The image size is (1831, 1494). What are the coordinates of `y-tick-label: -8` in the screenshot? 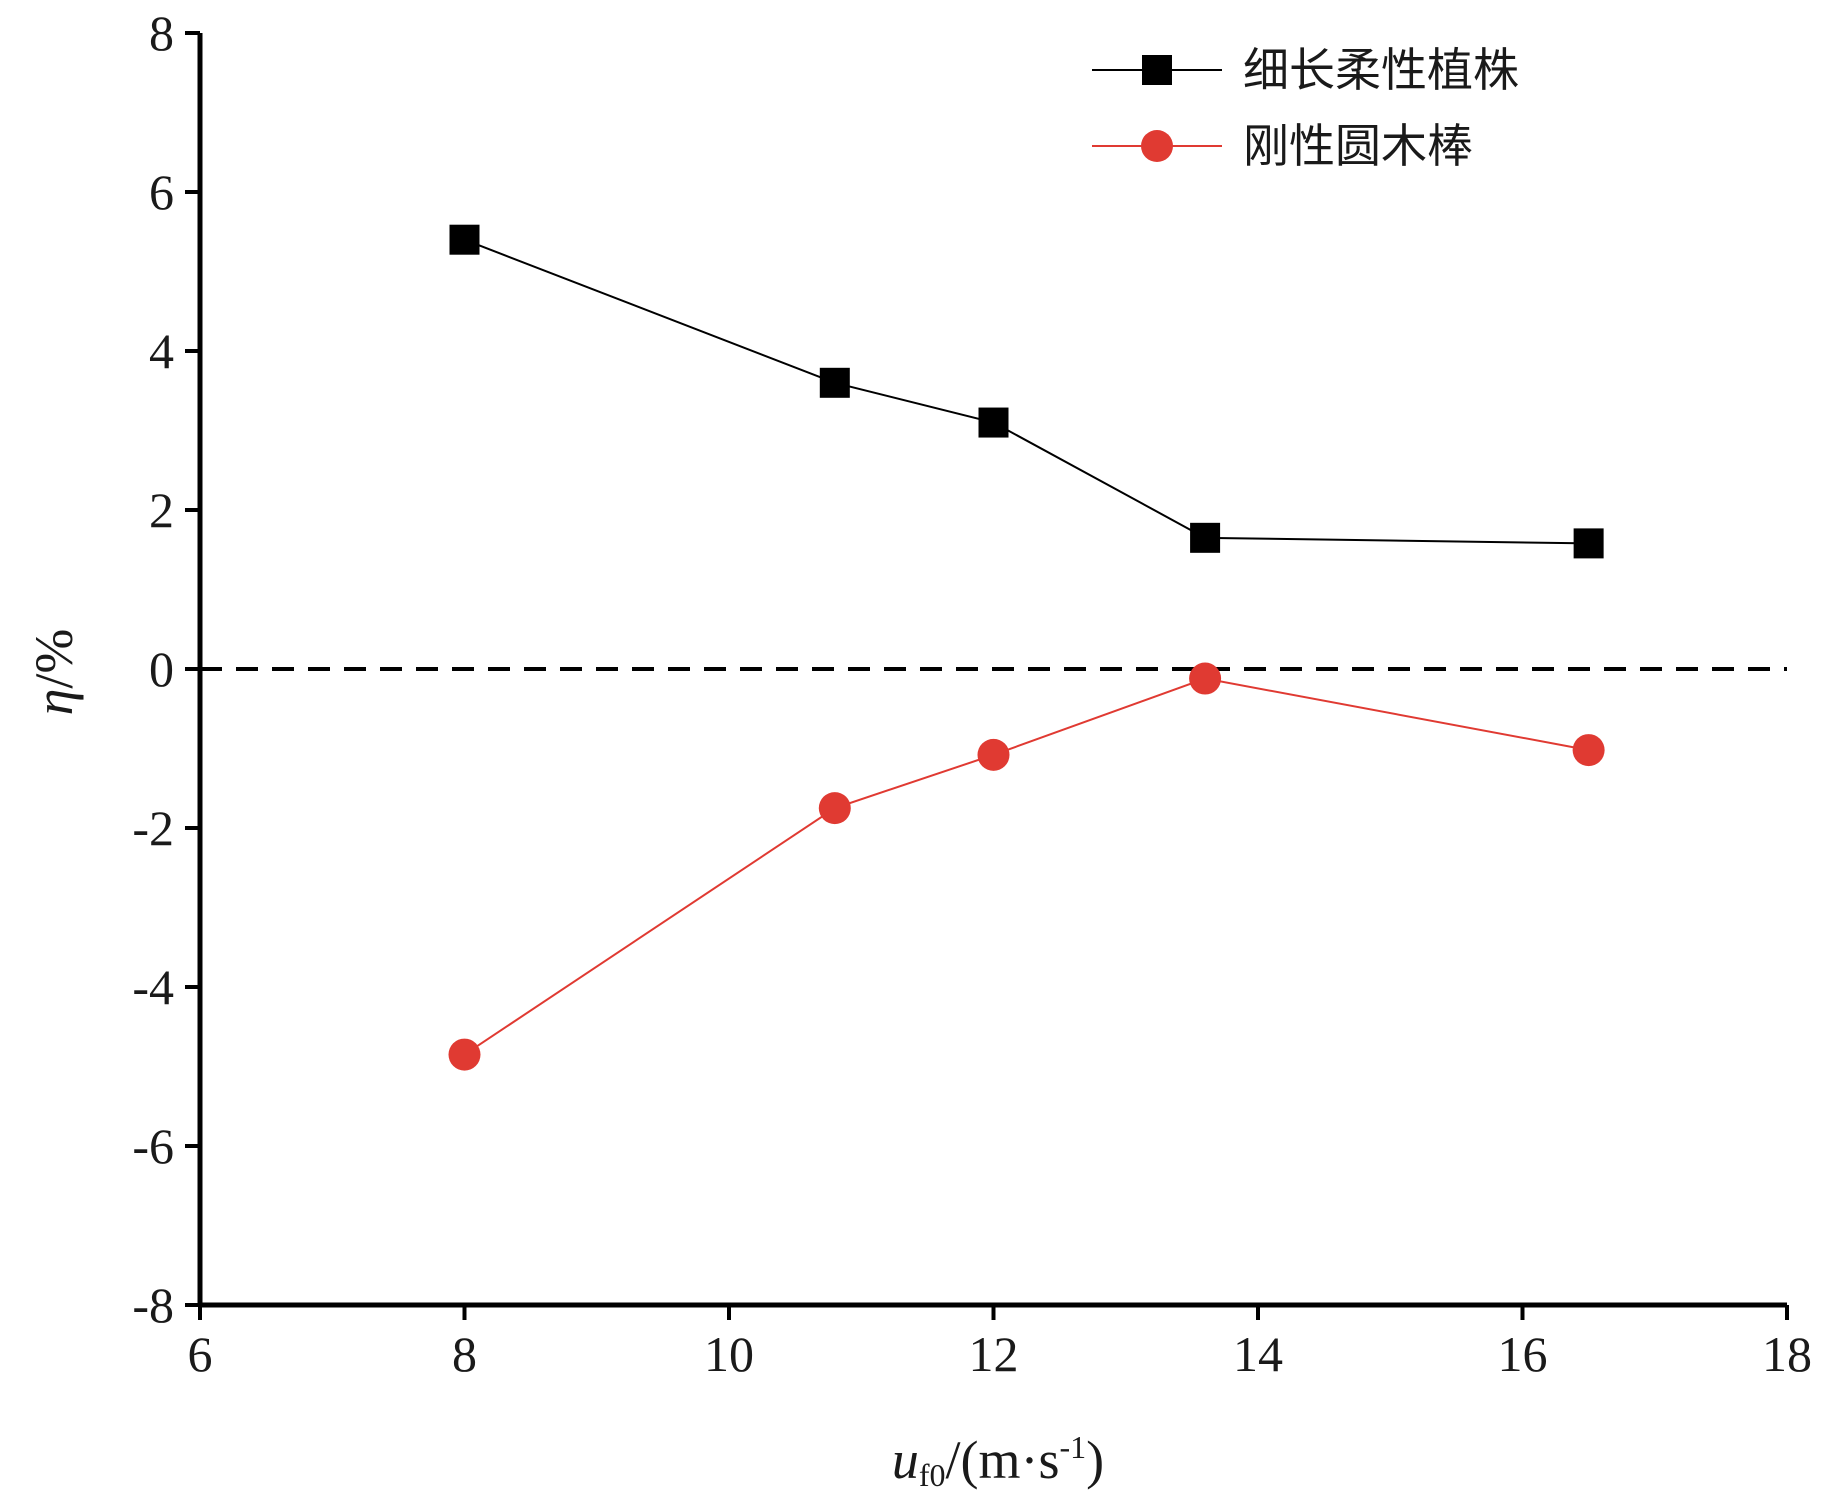 It's located at (153, 1305).